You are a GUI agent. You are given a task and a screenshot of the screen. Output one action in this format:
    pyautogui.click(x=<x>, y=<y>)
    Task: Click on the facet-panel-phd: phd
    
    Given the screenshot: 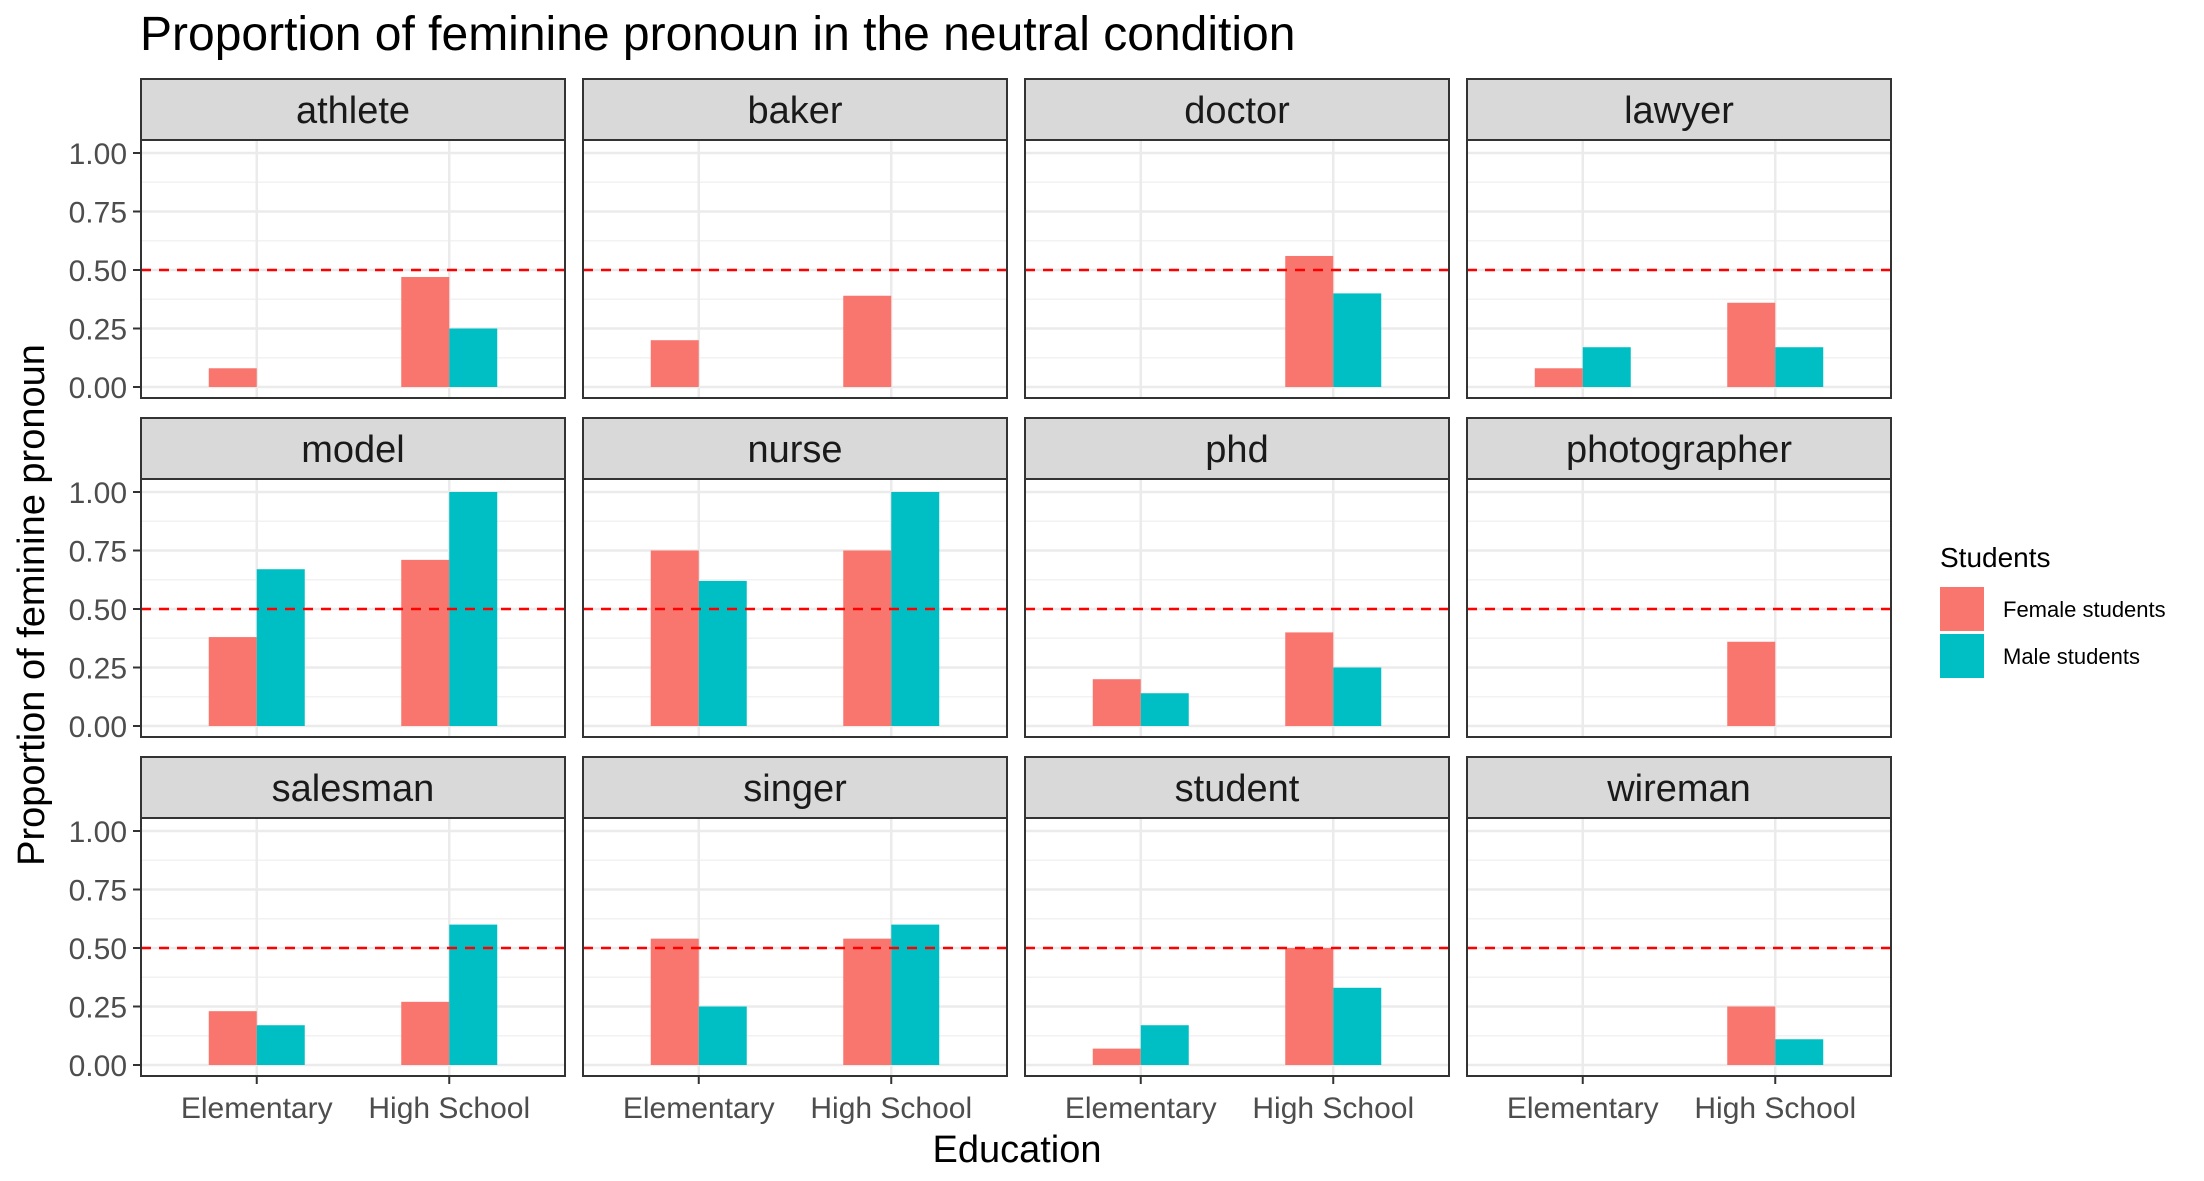 What is the action you would take?
    pyautogui.click(x=1237, y=577)
    